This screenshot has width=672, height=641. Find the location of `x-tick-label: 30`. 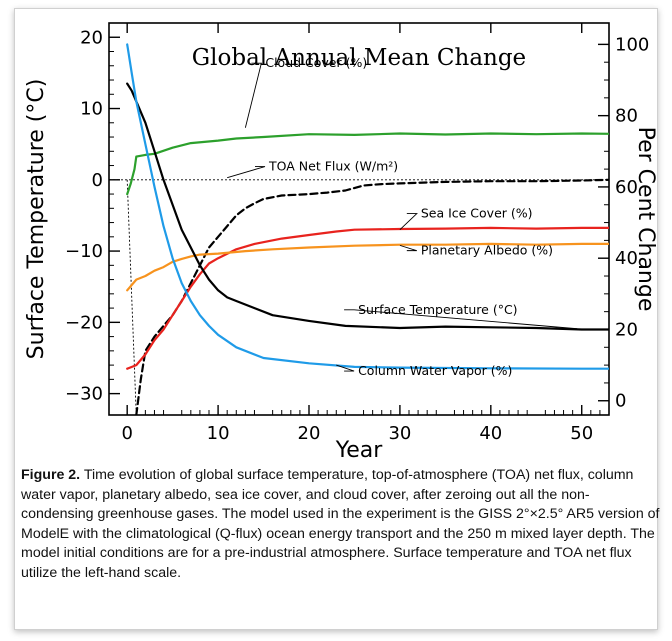

x-tick-label: 30 is located at coordinates (399, 433).